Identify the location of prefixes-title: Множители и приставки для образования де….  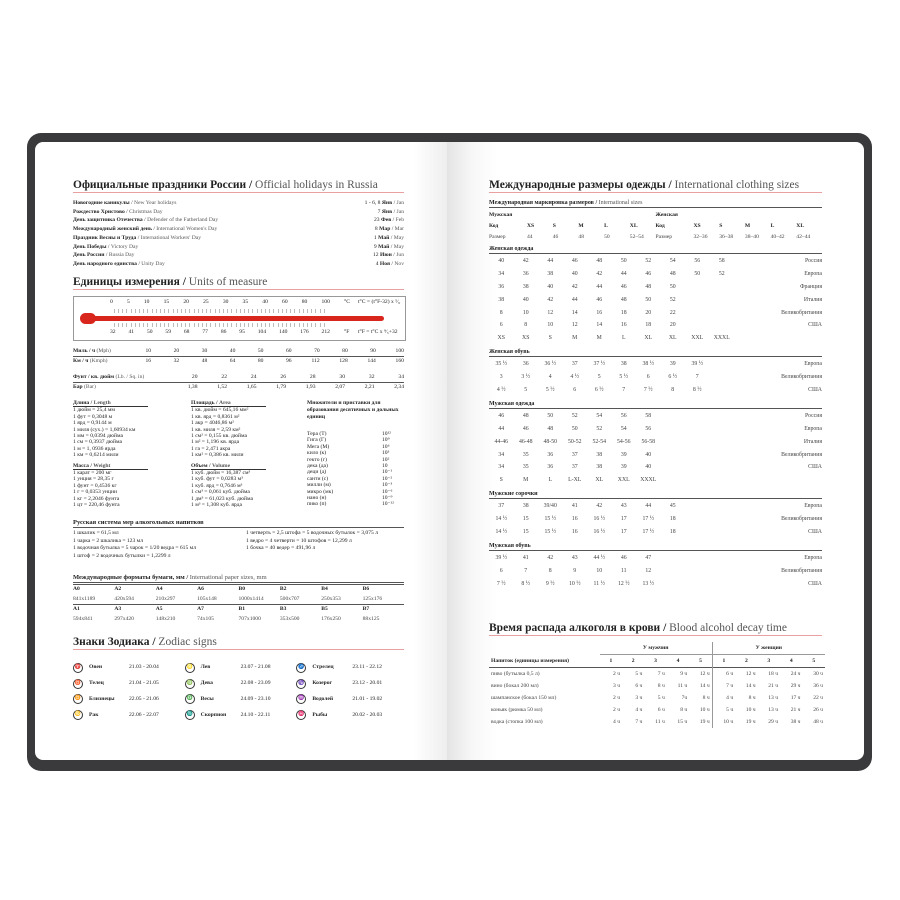
(353, 410).